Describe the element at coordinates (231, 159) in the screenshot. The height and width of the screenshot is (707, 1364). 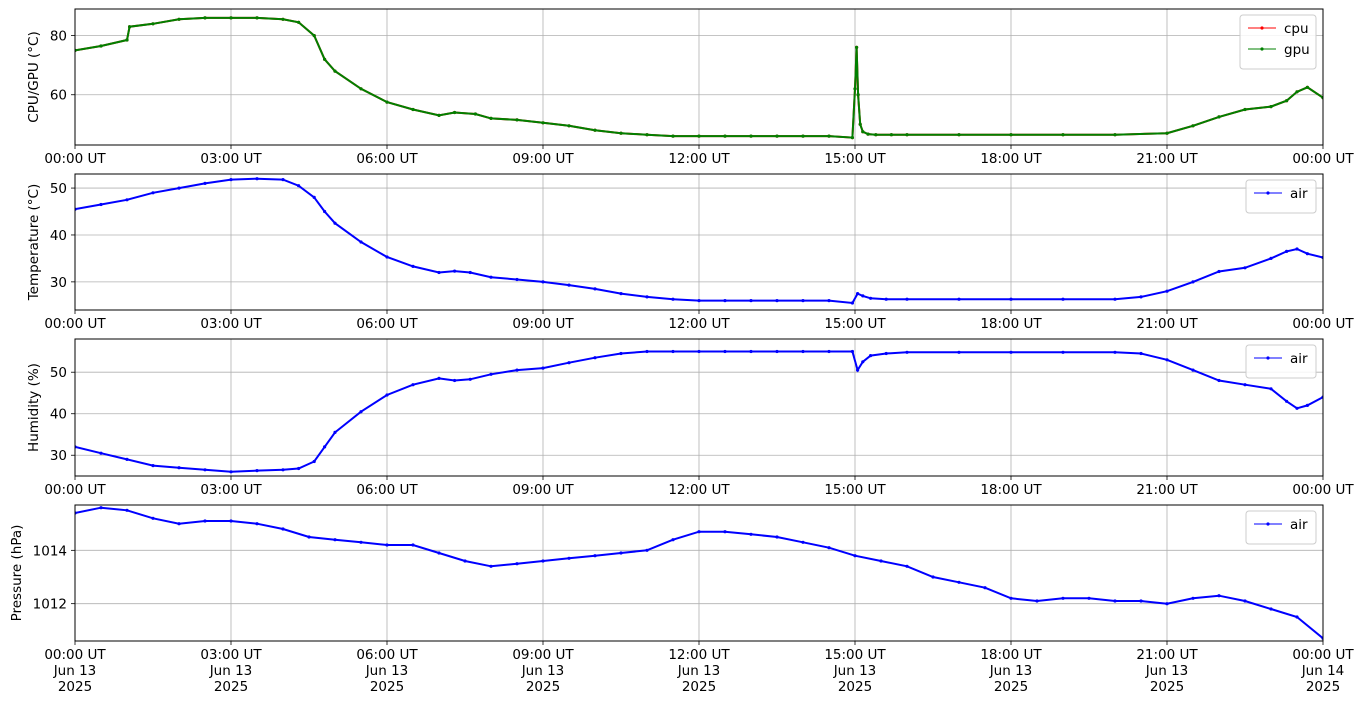
I see `x-tick-label: 03:00 UT` at that location.